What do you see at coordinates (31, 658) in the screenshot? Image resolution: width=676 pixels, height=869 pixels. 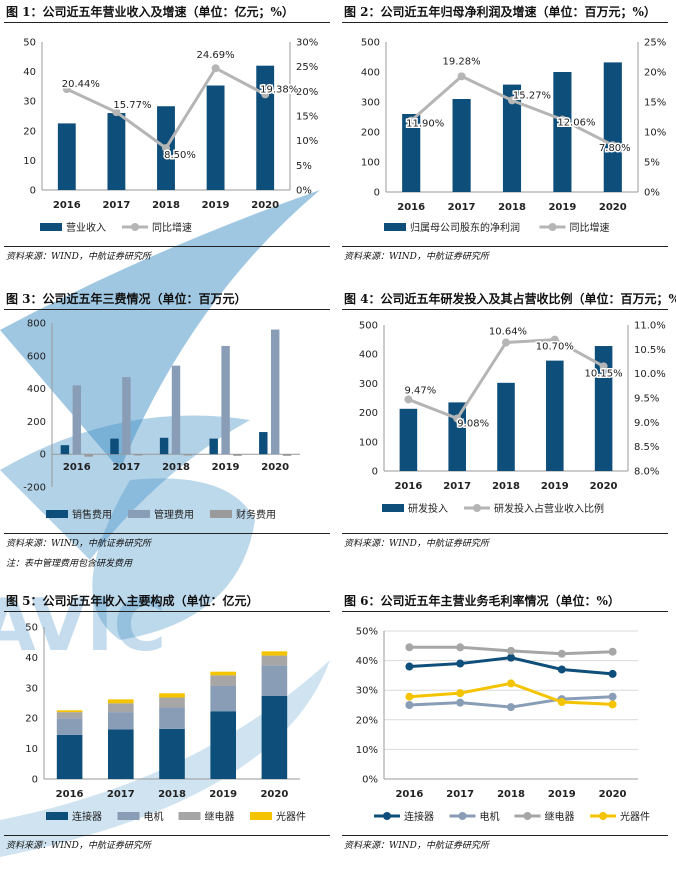 I see `y-tick-label: 40` at bounding box center [31, 658].